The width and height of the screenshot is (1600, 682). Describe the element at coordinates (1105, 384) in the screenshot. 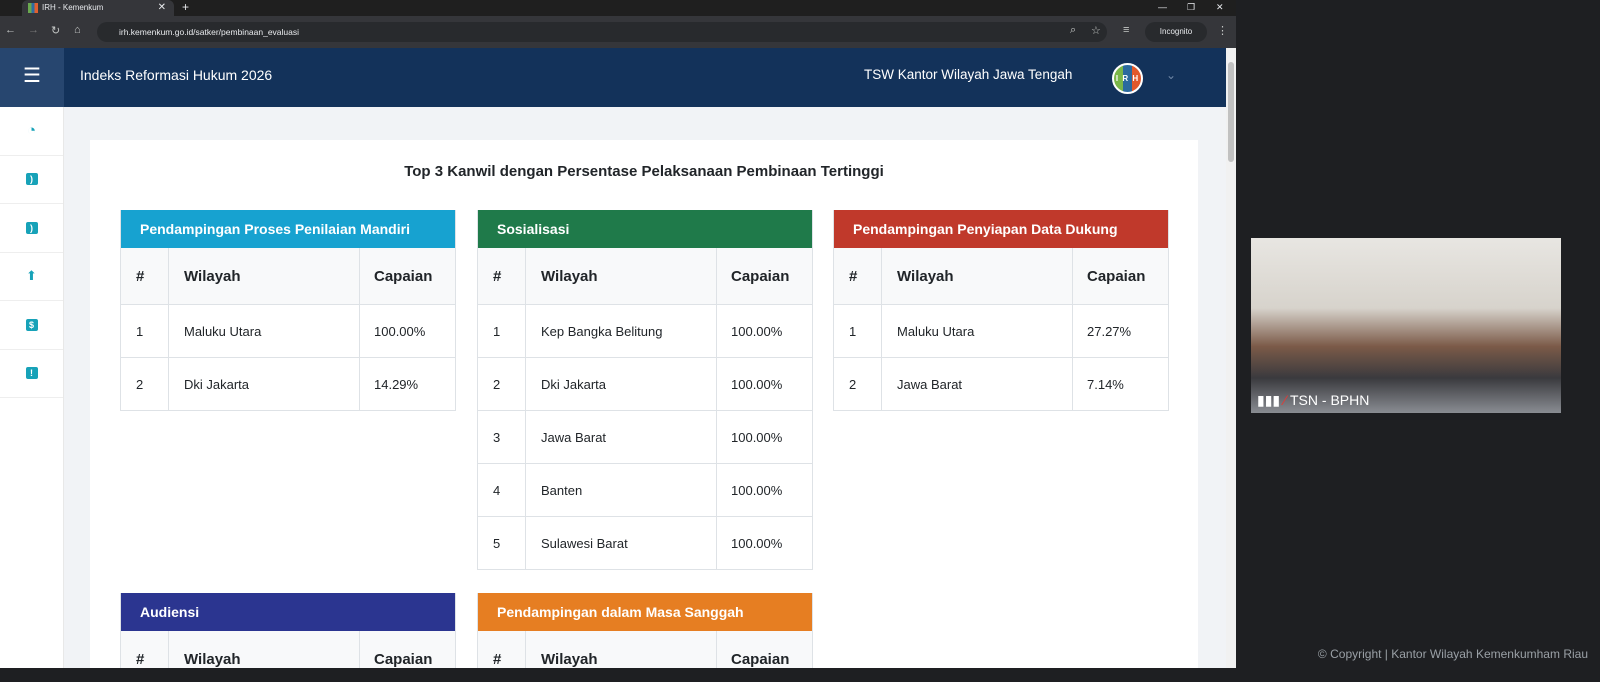

I see `table-cell: 7.14%` at that location.